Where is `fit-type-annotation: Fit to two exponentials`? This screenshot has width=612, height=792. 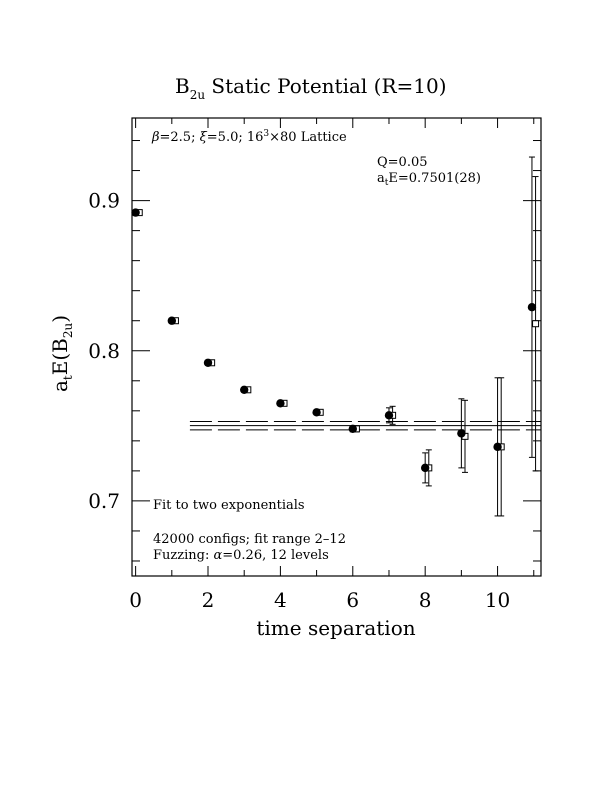
fit-type-annotation: Fit to two exponentials is located at coordinates (229, 505).